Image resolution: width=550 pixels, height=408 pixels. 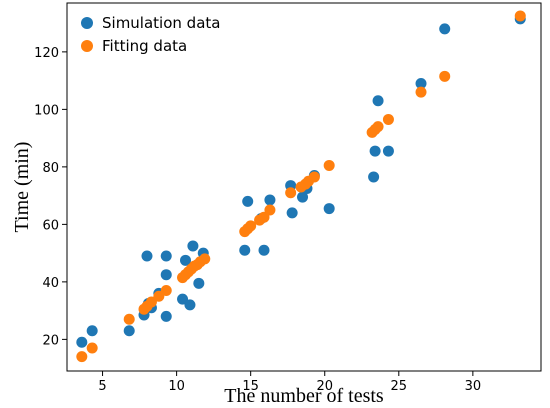 What do you see at coordinates (161, 23) in the screenshot?
I see `legend-label-simulation: Simulation data` at bounding box center [161, 23].